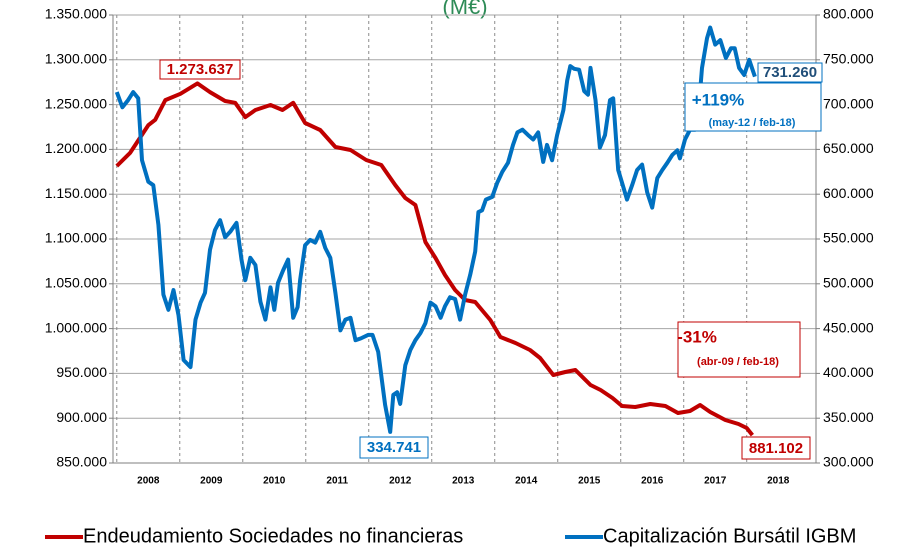 This screenshot has height=549, width=901. What do you see at coordinates (729, 536) in the screenshot?
I see `legend-label: Capitalización Bursátil IGBM` at bounding box center [729, 536].